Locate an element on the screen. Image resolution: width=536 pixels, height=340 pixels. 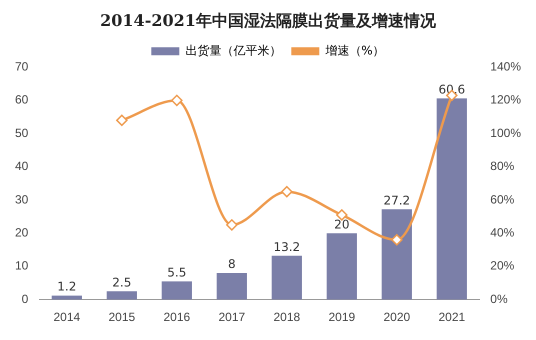
y2-tick-label: 0% is located at coordinates (499, 299).